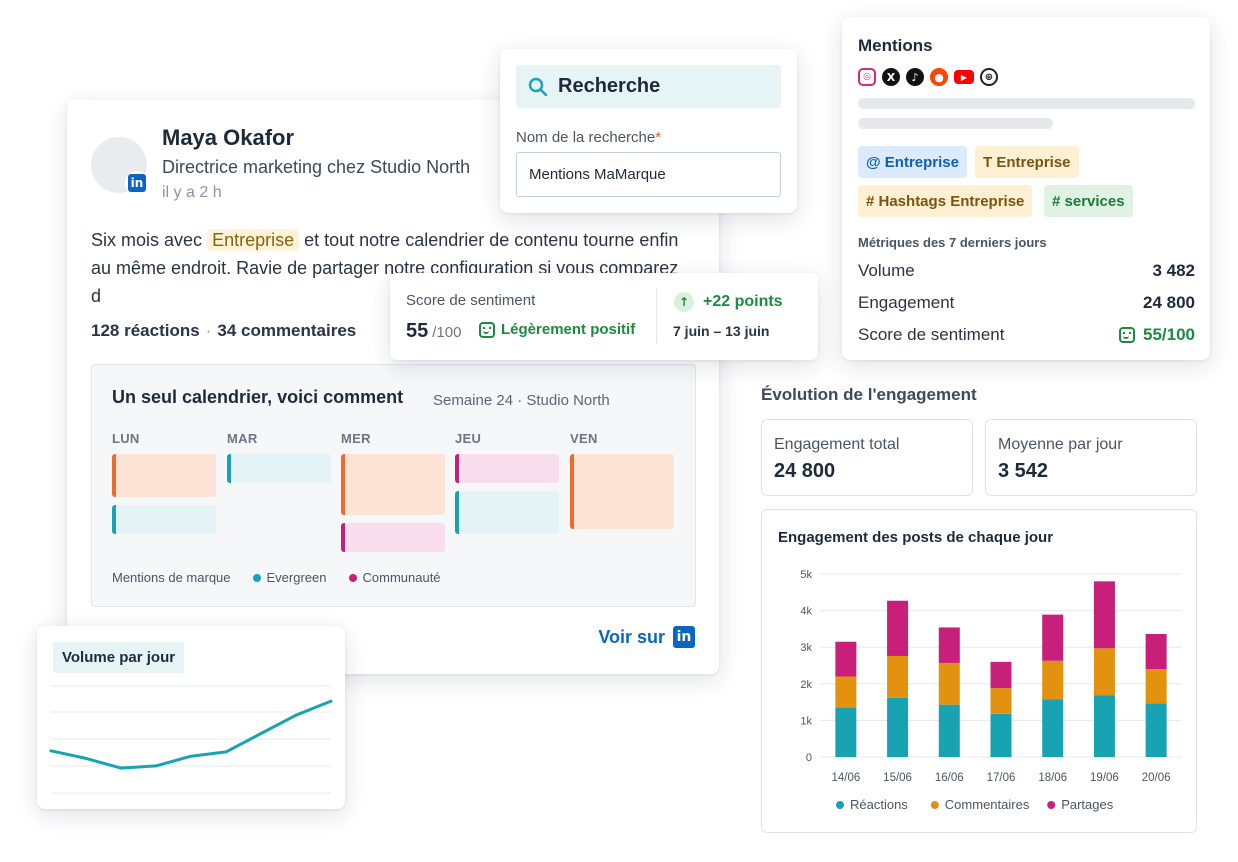  Describe the element at coordinates (895, 45) in the screenshot. I see `mentions-title: Mentions` at that location.